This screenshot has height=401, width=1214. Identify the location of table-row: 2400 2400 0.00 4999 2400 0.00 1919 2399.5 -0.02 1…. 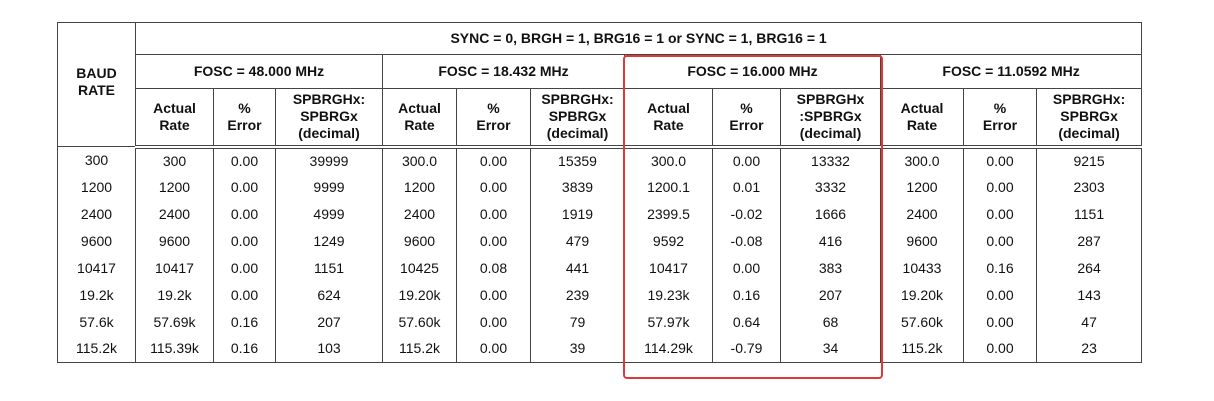
(600, 214).